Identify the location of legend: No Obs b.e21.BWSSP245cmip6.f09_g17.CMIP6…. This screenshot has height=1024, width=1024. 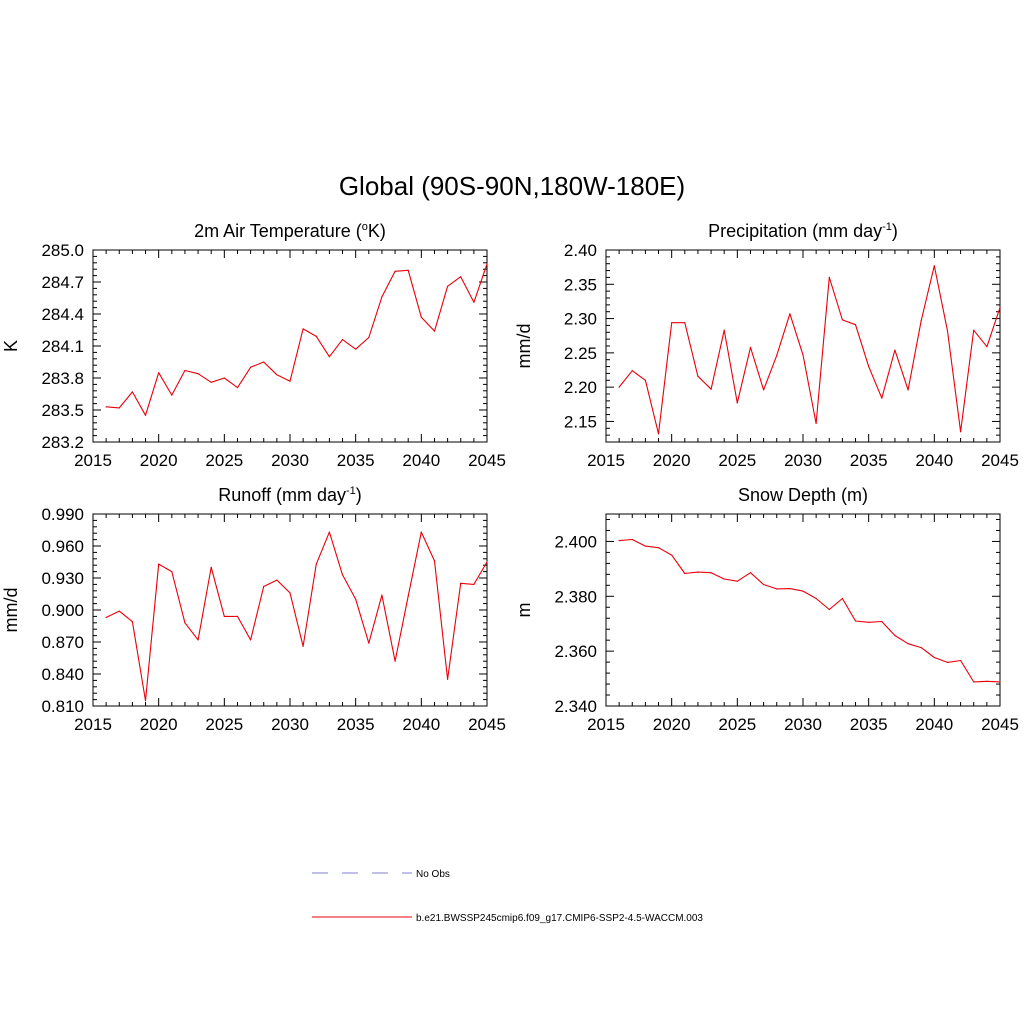
(507, 896).